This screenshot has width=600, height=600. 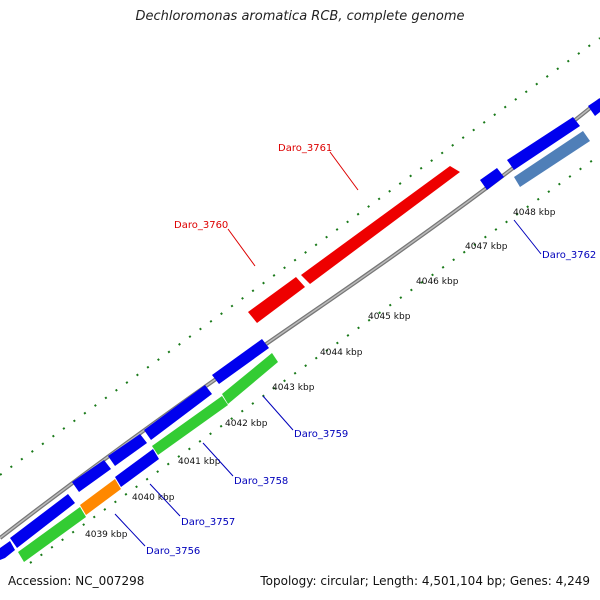 I want to click on gene-daro-3762-block, so click(x=552, y=159).